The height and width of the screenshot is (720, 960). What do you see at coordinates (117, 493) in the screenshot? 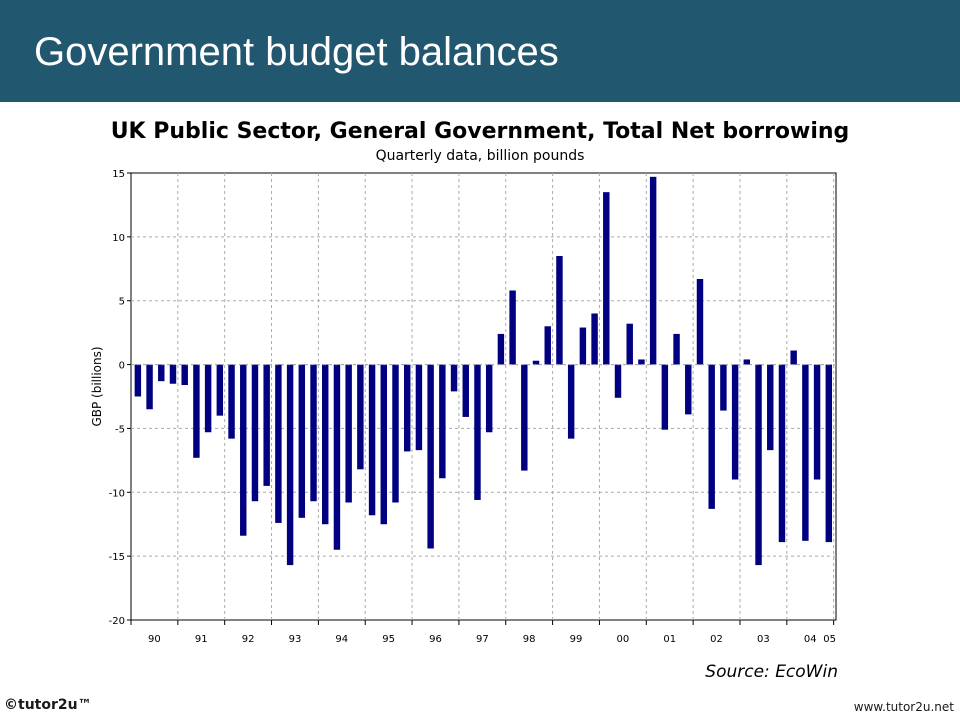
I see `y-tick-label: -10` at bounding box center [117, 493].